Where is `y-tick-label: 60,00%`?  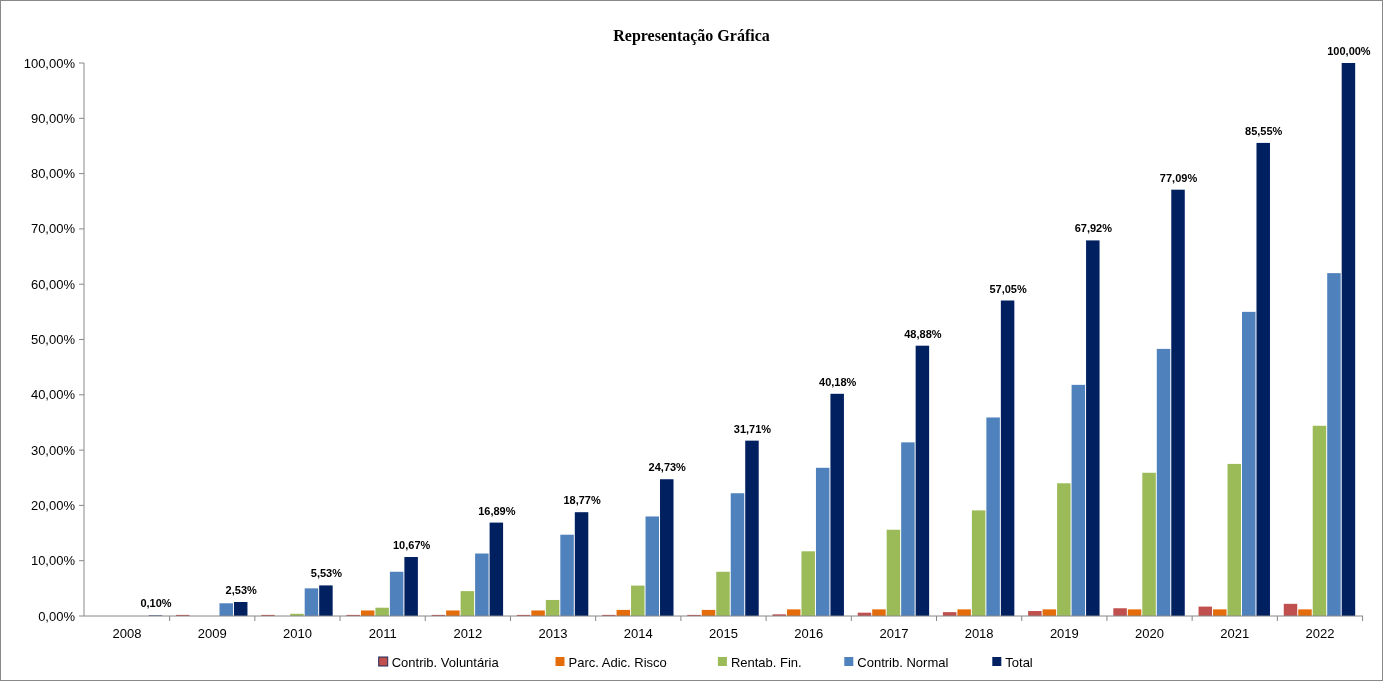
y-tick-label: 60,00% is located at coordinates (53, 284).